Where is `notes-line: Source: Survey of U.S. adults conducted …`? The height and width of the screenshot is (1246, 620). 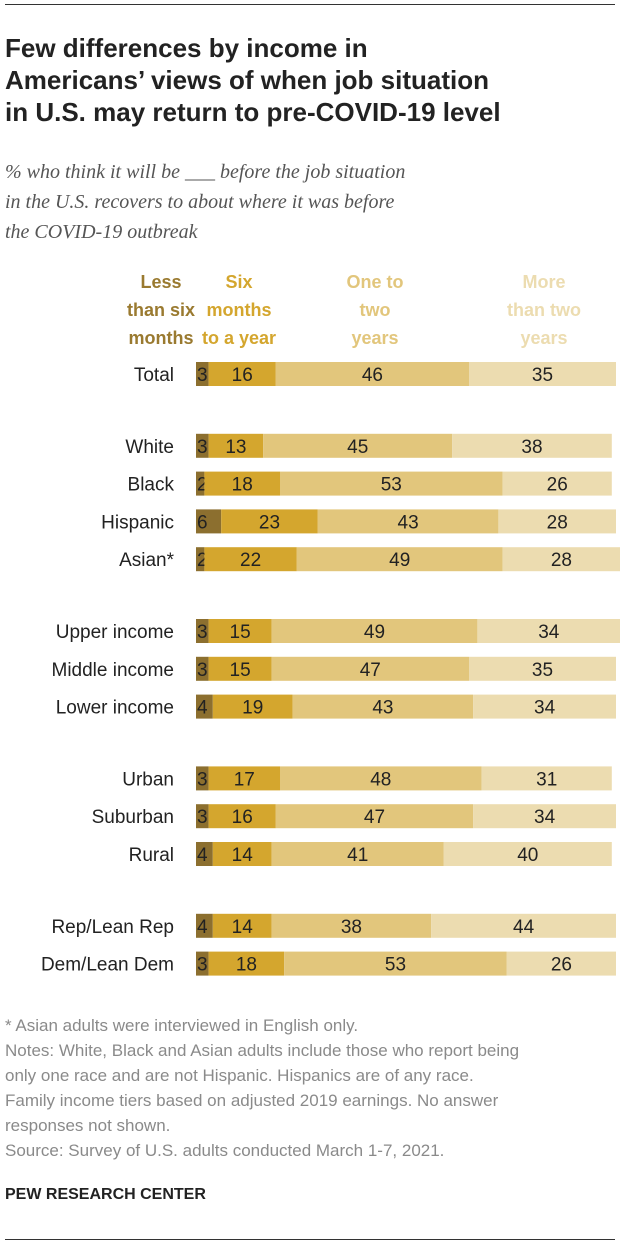 notes-line: Source: Survey of U.S. adults conducted … is located at coordinates (225, 1150).